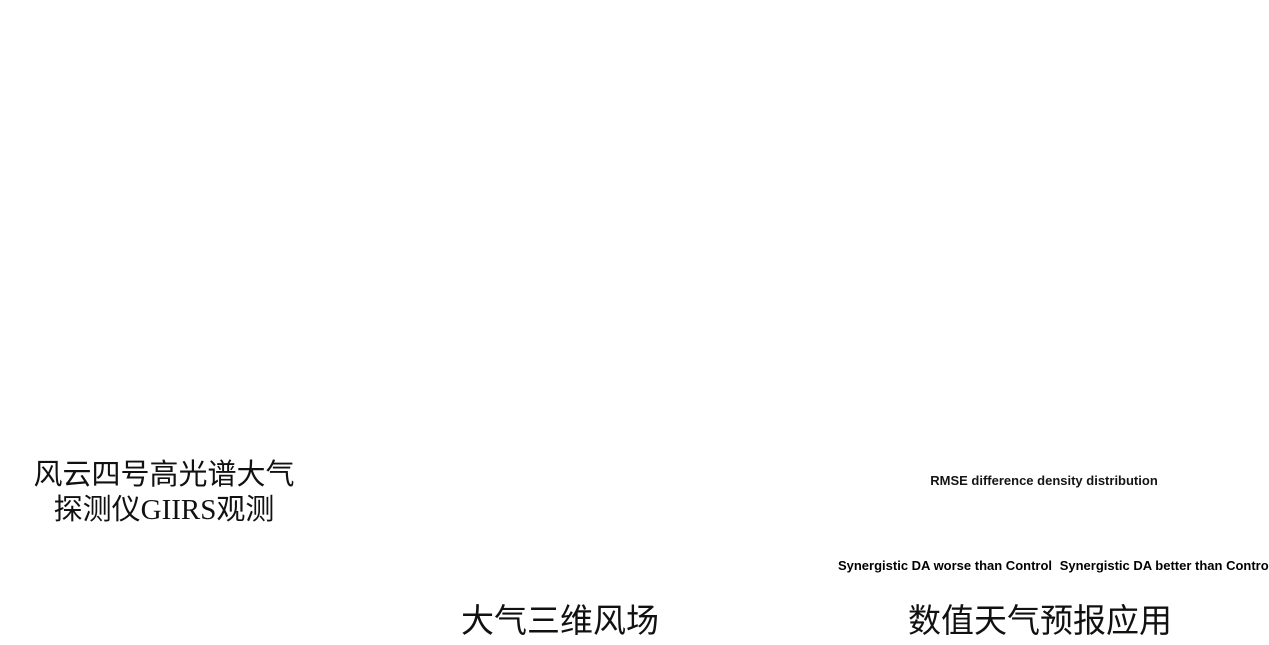 The height and width of the screenshot is (645, 1269). Describe the element at coordinates (1044, 480) in the screenshot. I see `rmse-xaxis-label: RMSE difference density distribution` at that location.